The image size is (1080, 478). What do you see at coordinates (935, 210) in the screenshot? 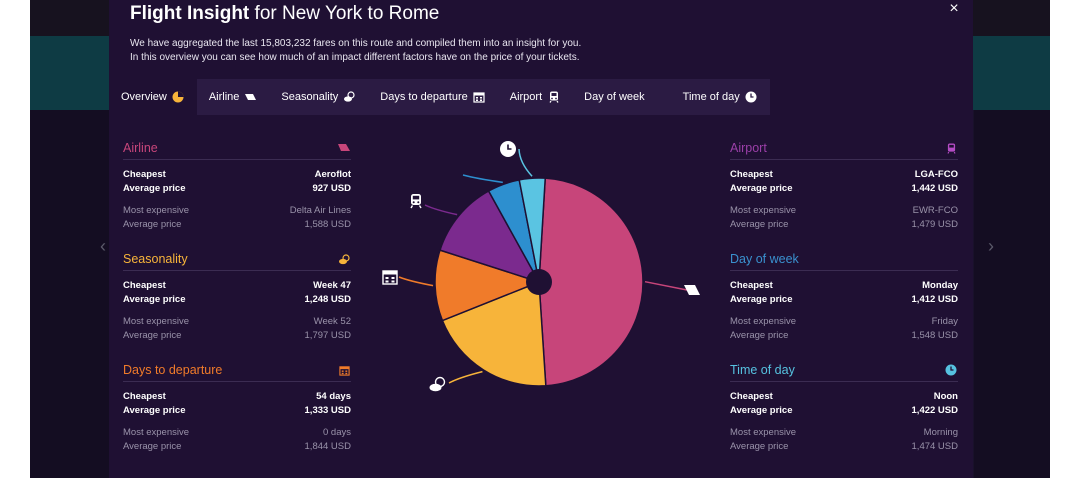
I see `value: EWR-FCO` at bounding box center [935, 210].